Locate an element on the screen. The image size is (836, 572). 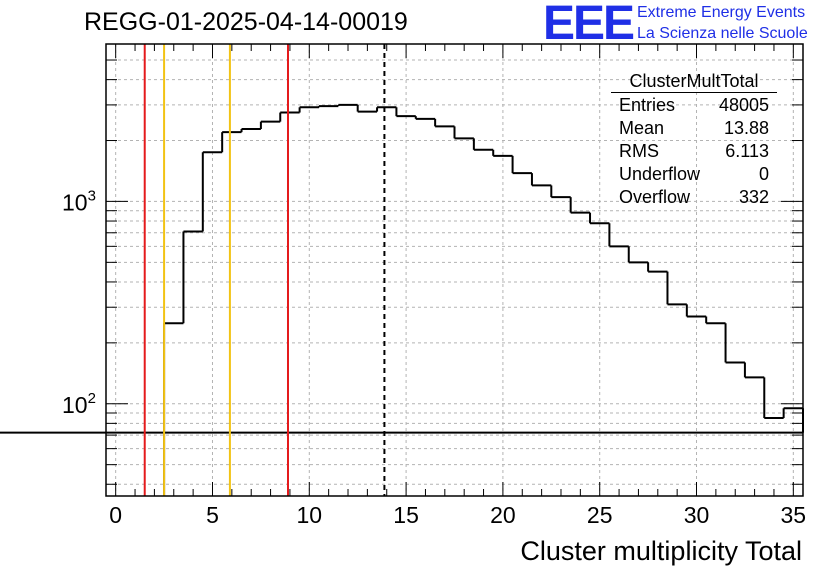
y-tick-exponent: 2 is located at coordinates (92, 398).